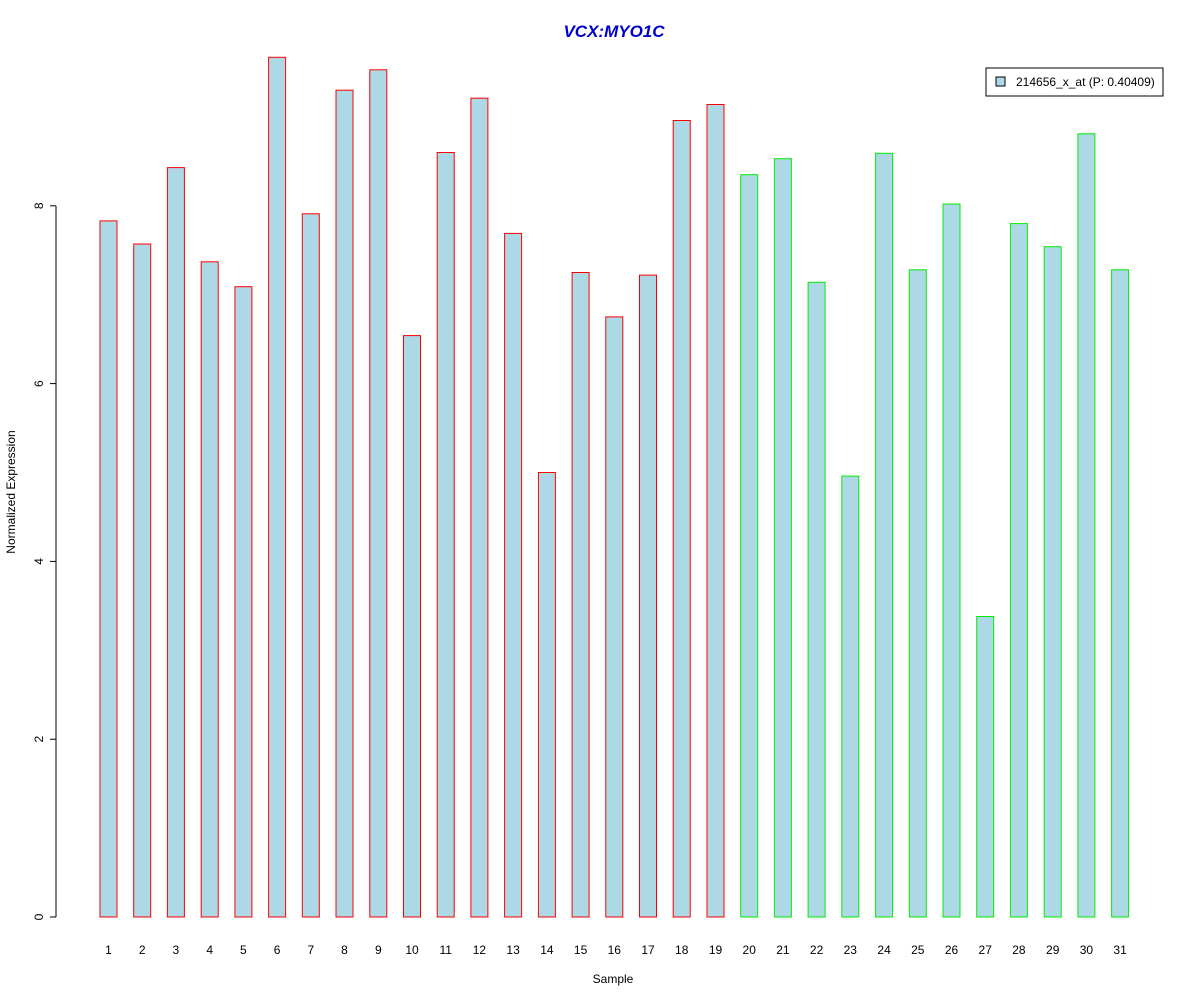 The width and height of the screenshot is (1200, 1005). What do you see at coordinates (513, 950) in the screenshot?
I see `x-tick-label: 13` at bounding box center [513, 950].